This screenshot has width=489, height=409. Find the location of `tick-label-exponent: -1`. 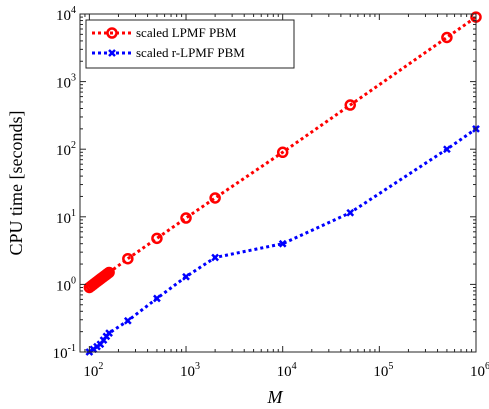

tick-label-exponent: -1 is located at coordinates (72, 348).